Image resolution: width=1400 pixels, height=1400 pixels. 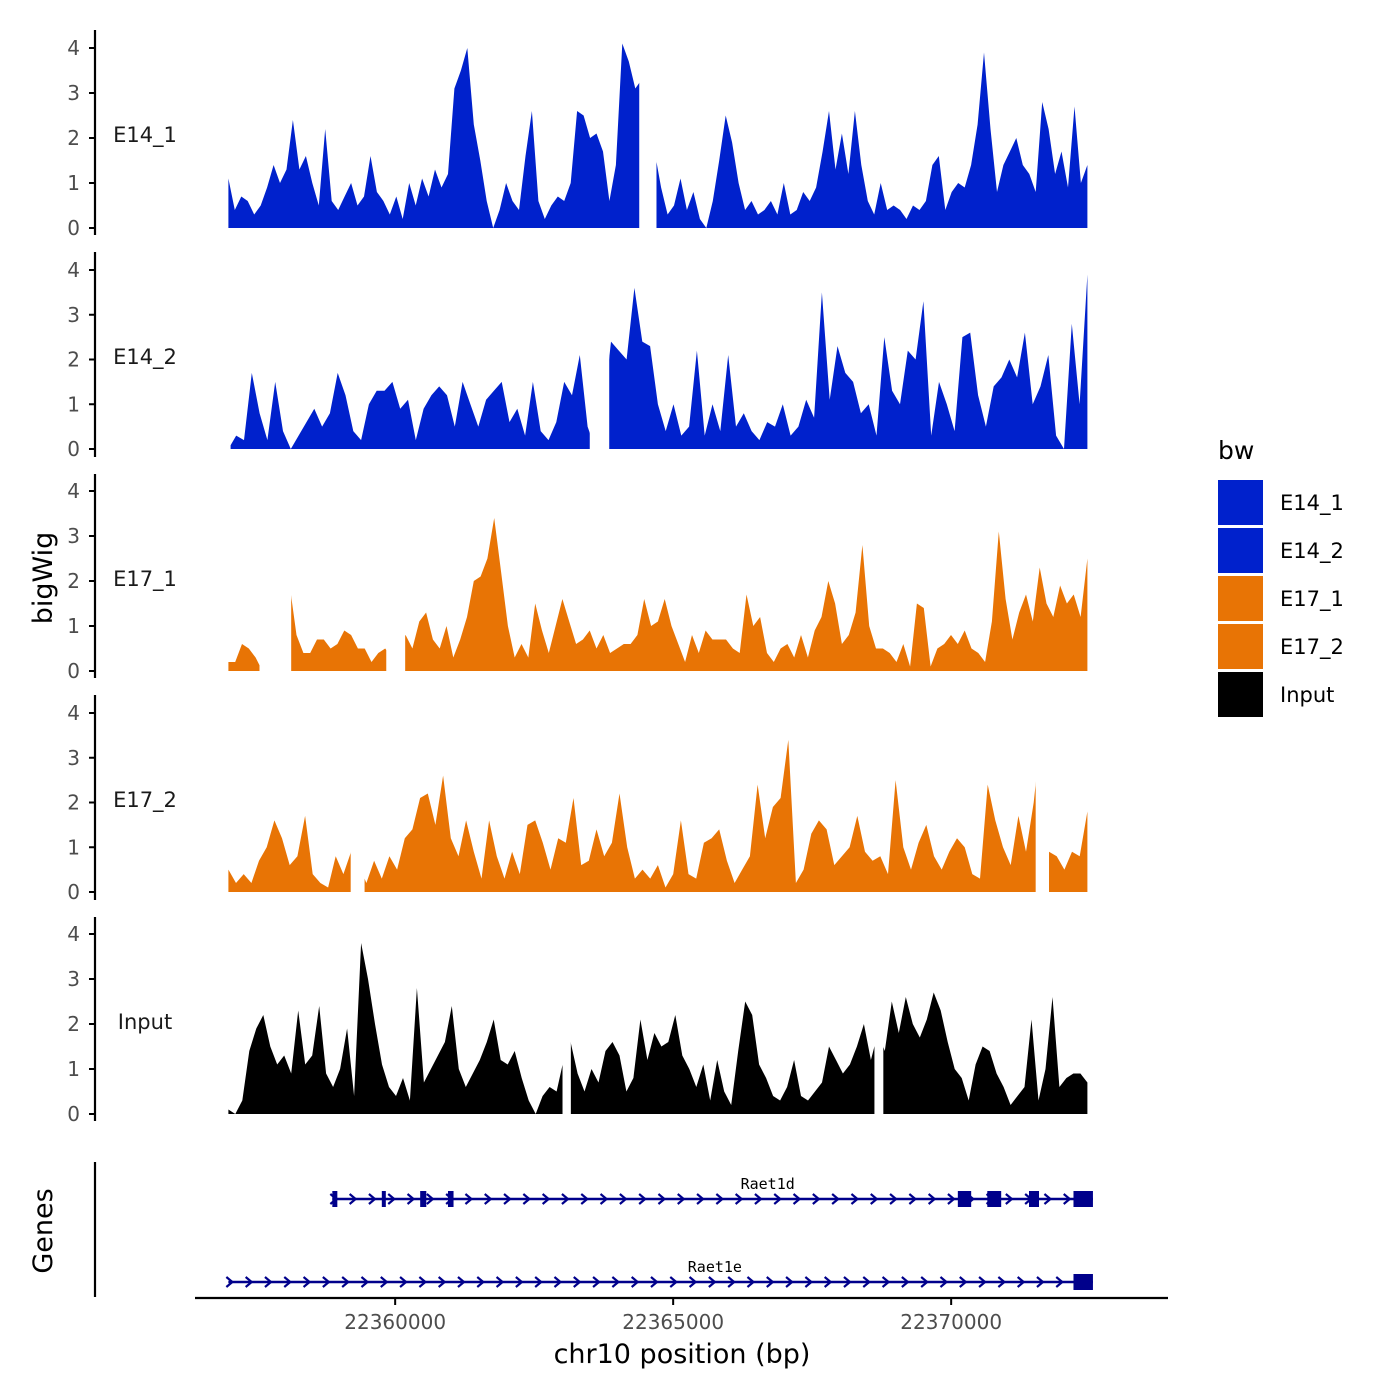 What do you see at coordinates (1312, 647) in the screenshot?
I see `legend-label: E17_2` at bounding box center [1312, 647].